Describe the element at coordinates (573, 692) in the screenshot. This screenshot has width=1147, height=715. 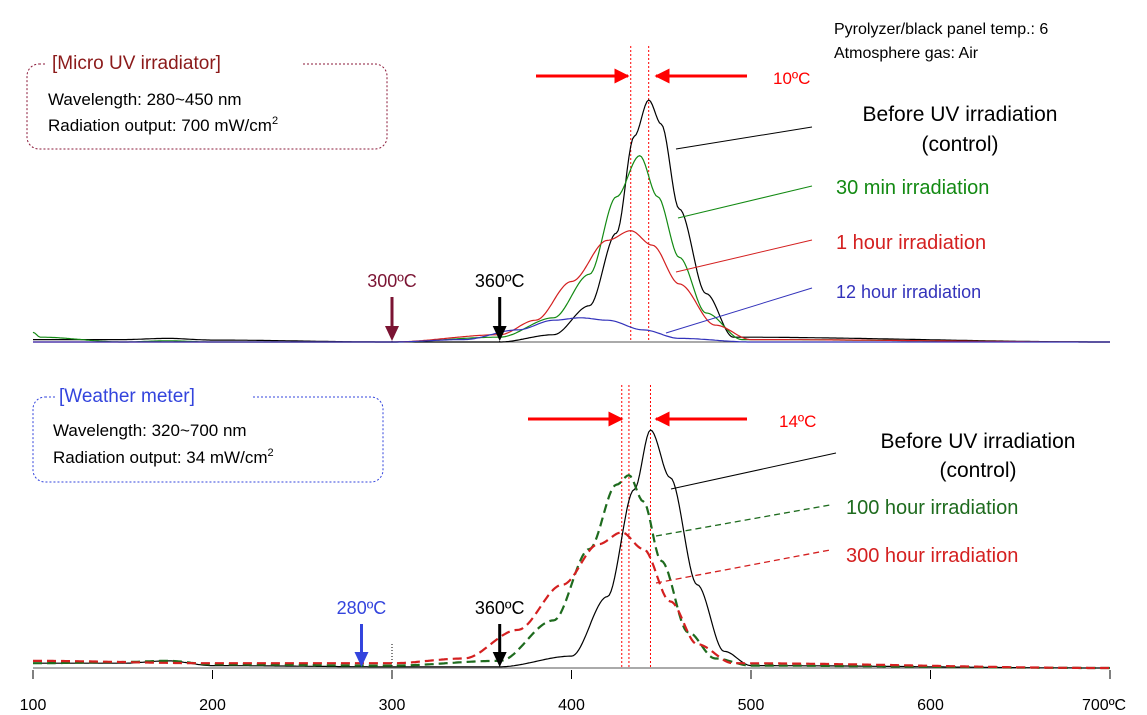
I see `x-axis: 100 200 300 400 500 600 700ºC` at that location.